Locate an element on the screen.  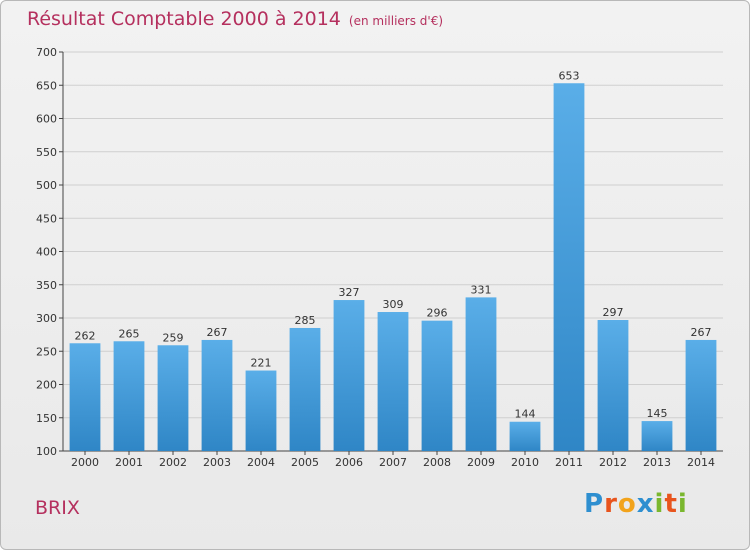
logo-letter: r is located at coordinates (611, 504).